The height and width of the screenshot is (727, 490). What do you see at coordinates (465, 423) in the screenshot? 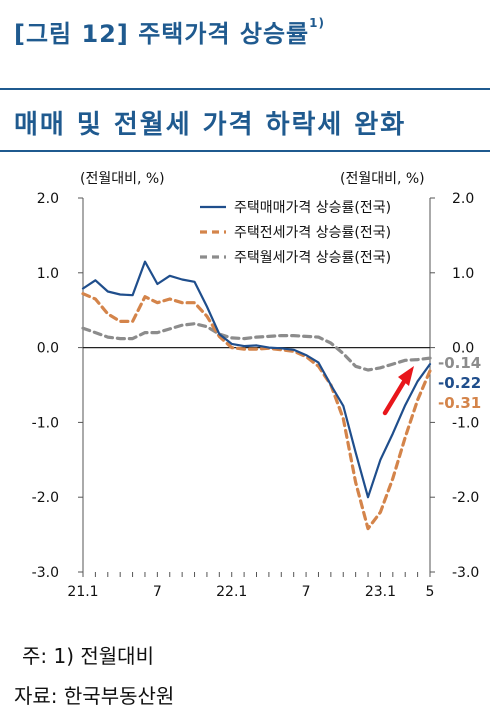
I see `y-tick-label-right: -1.0` at bounding box center [465, 423].